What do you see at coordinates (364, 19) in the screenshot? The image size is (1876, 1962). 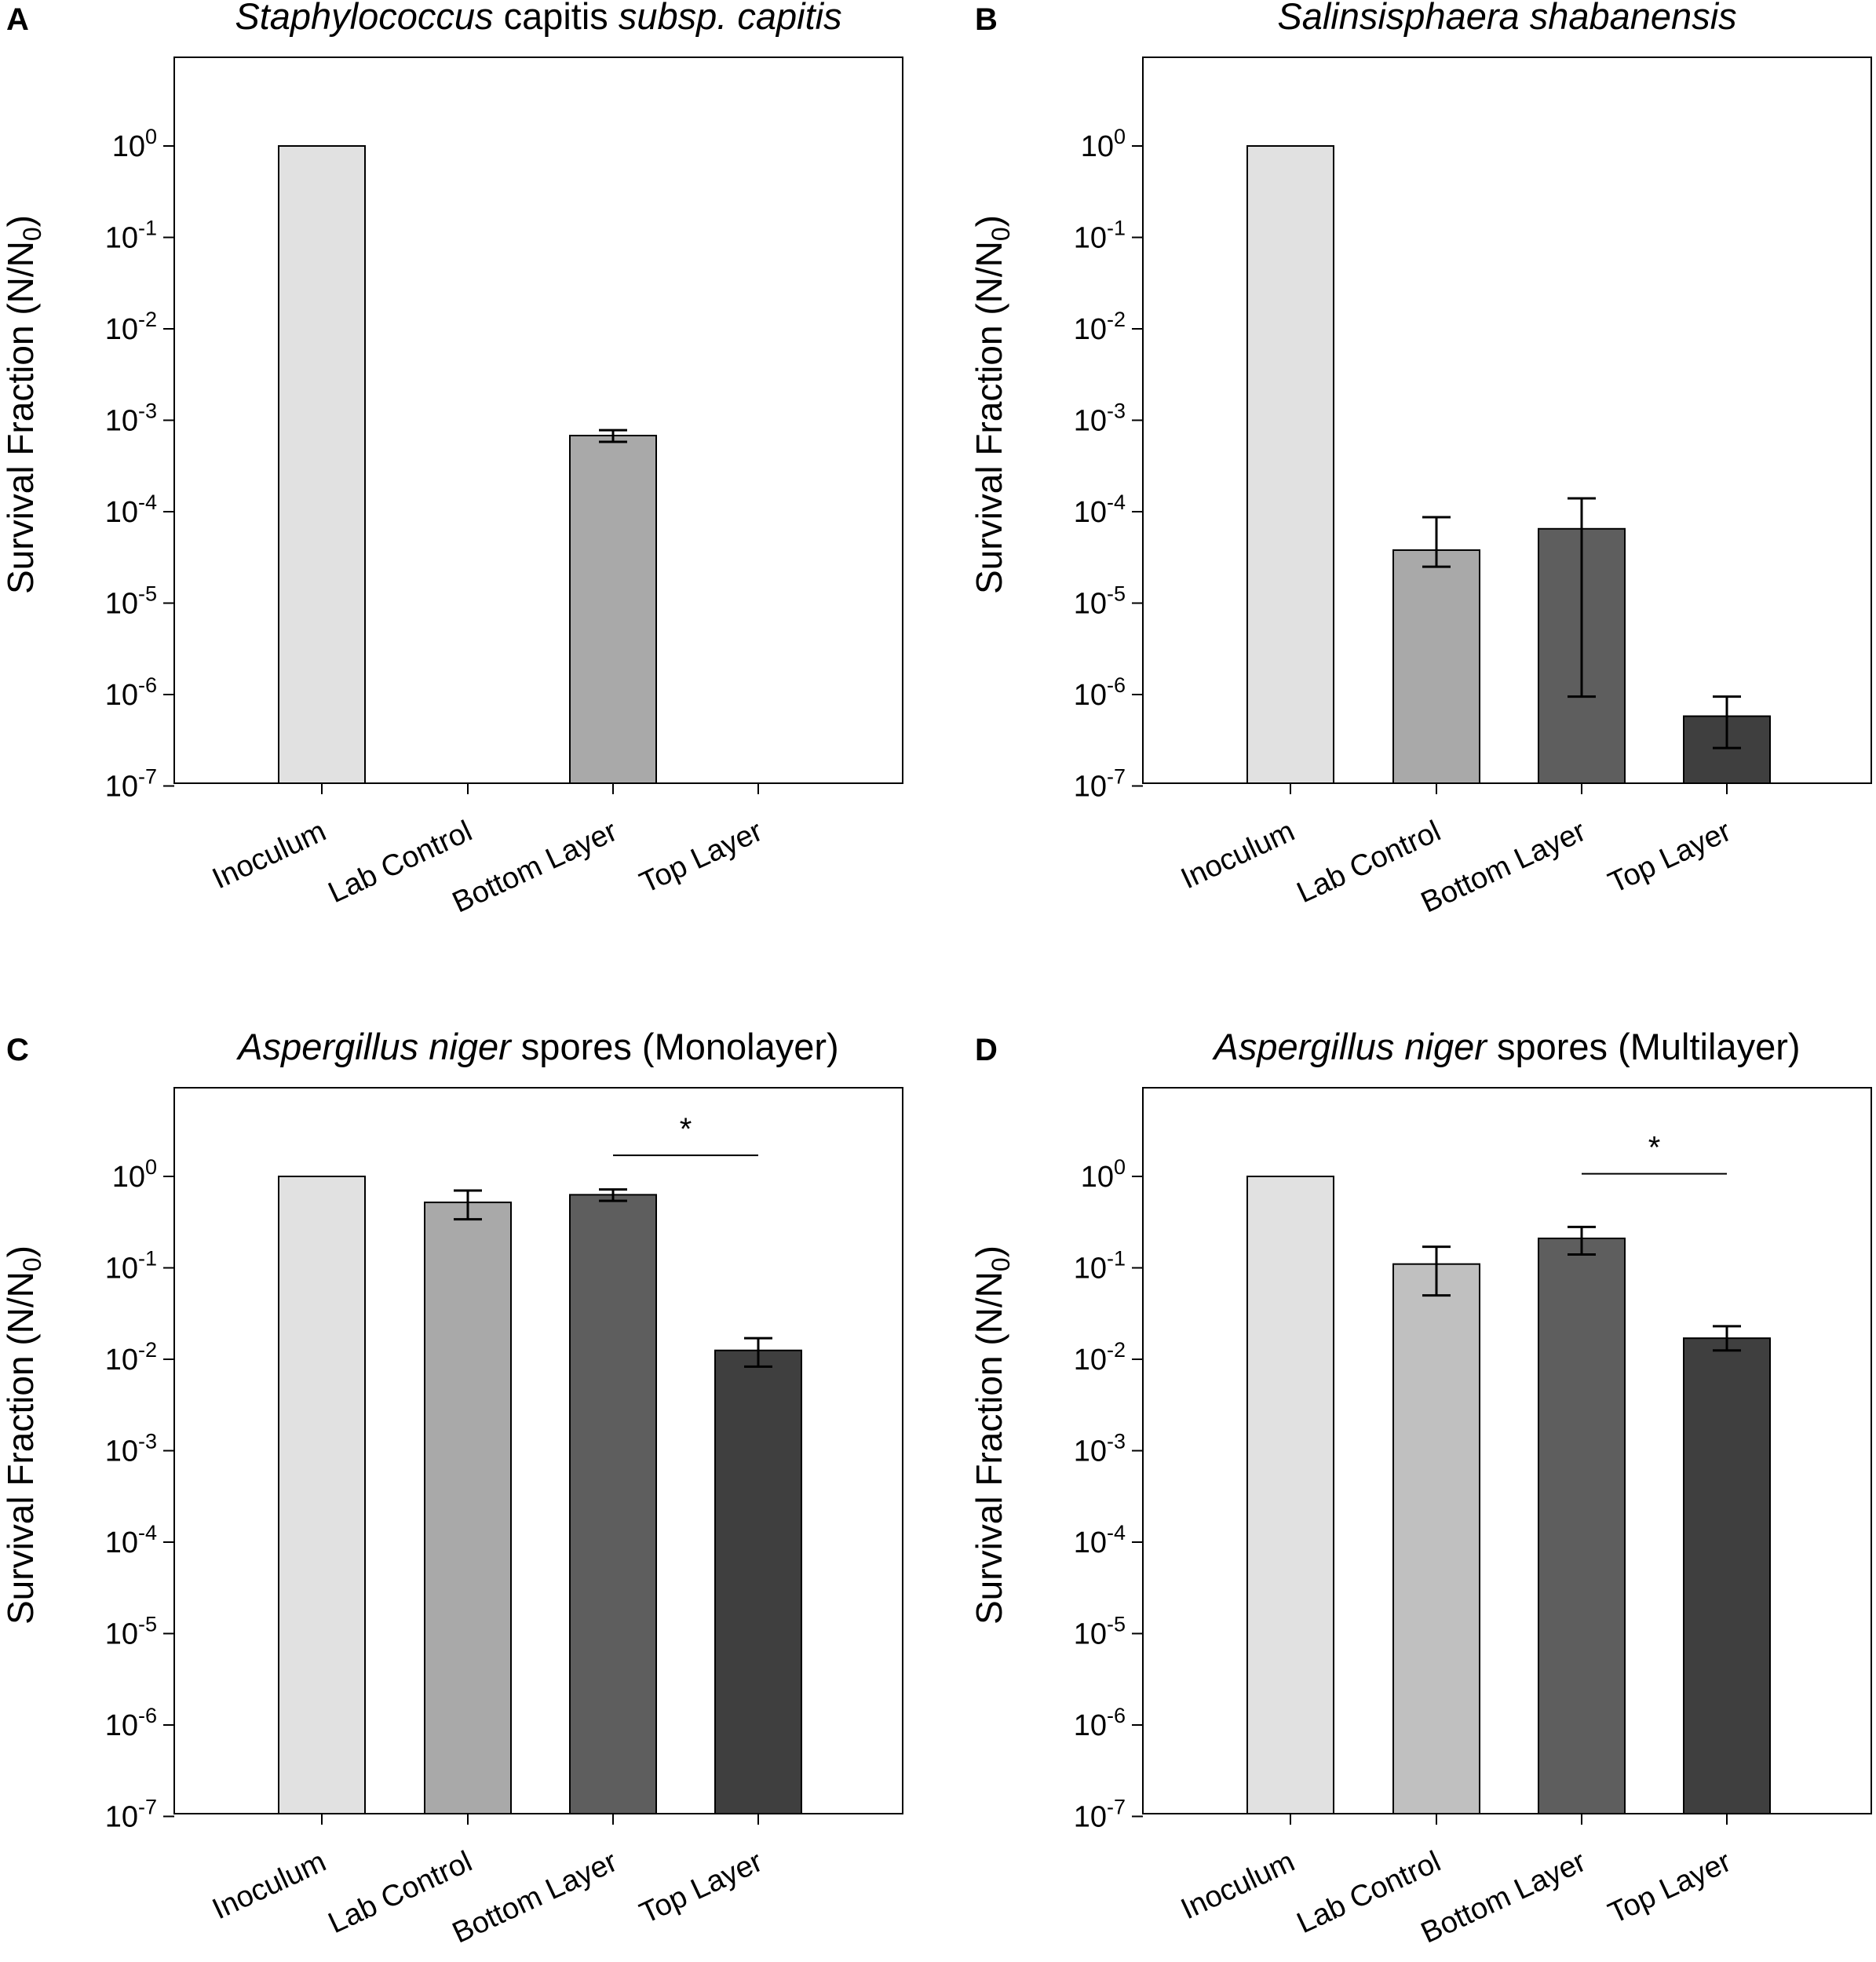 I see `chart-title-part: Staphylococcus` at bounding box center [364, 19].